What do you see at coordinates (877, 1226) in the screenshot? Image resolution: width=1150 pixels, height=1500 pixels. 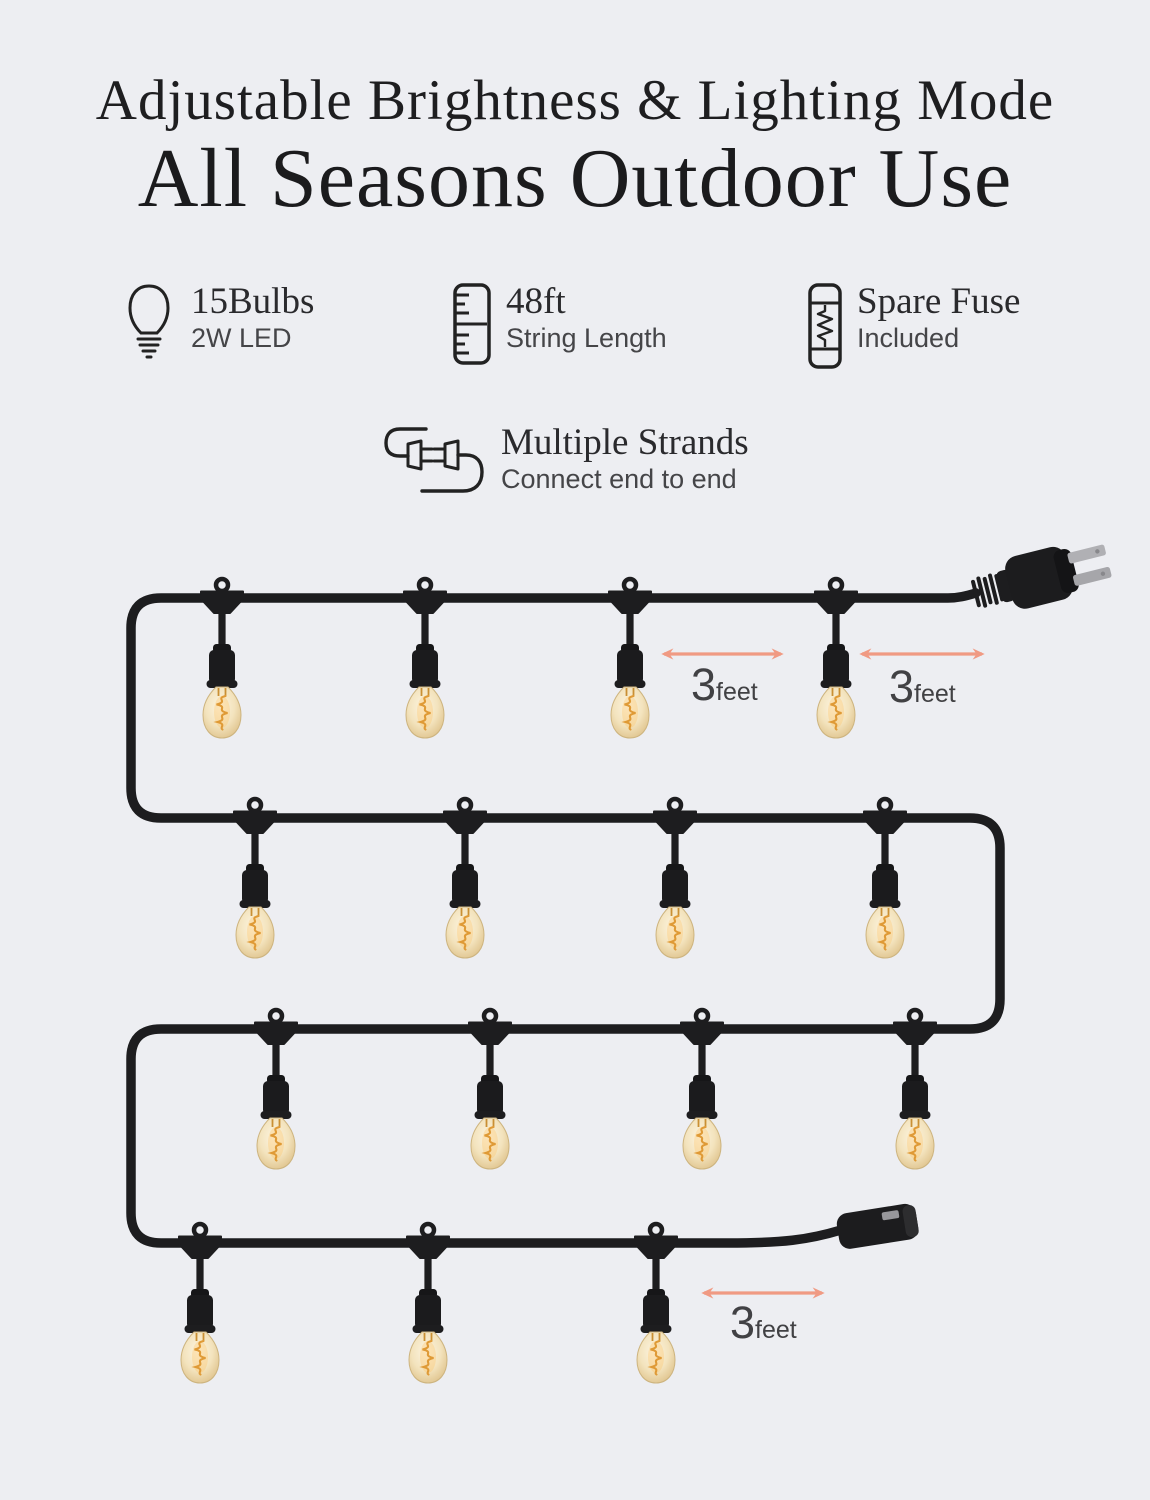 I see `female-connector` at bounding box center [877, 1226].